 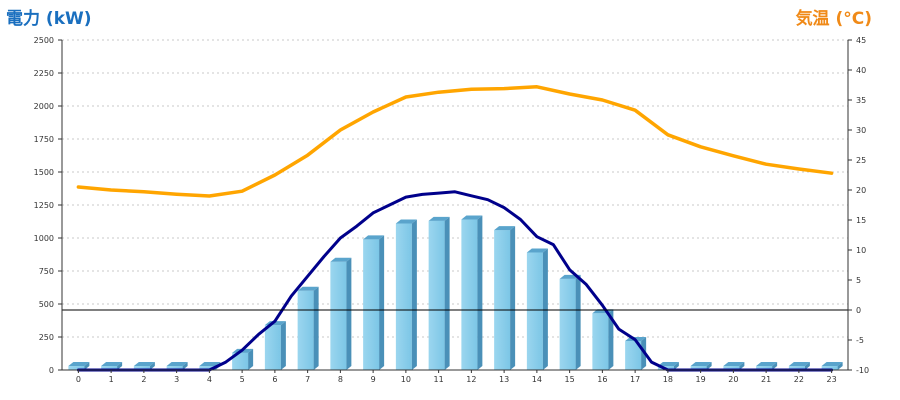 What do you see at coordinates (242, 379) in the screenshot?
I see `x-tick-label: 5` at bounding box center [242, 379].